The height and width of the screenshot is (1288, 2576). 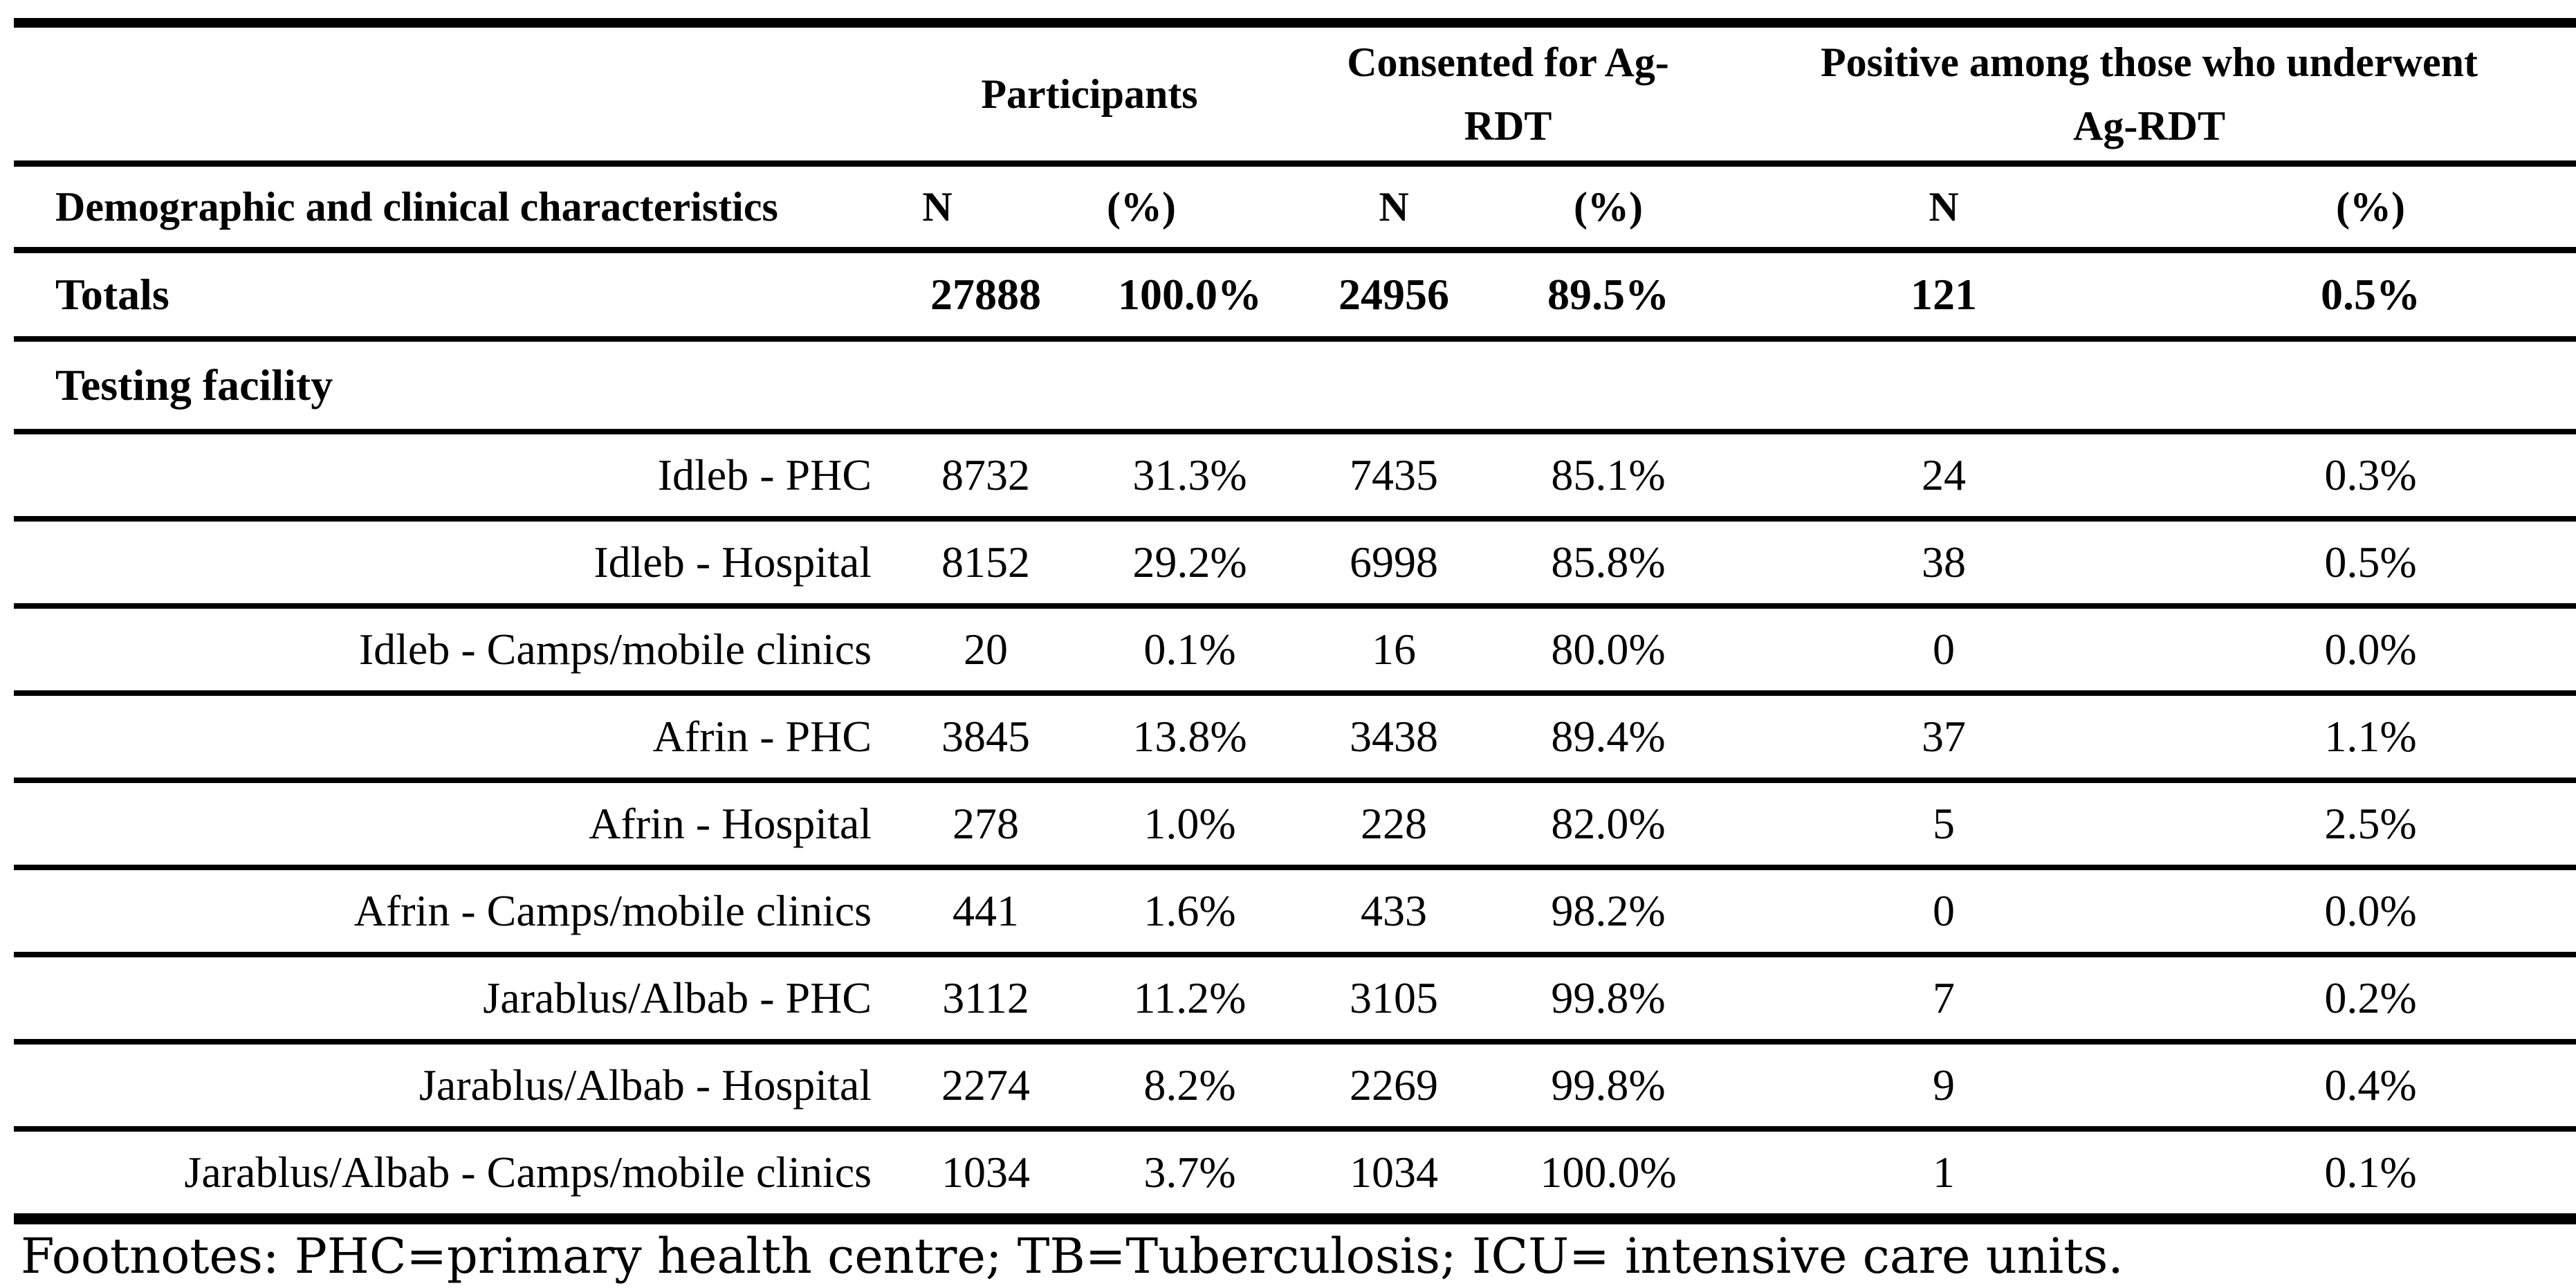 What do you see at coordinates (985, 474) in the screenshot?
I see `participants-n: 8732` at bounding box center [985, 474].